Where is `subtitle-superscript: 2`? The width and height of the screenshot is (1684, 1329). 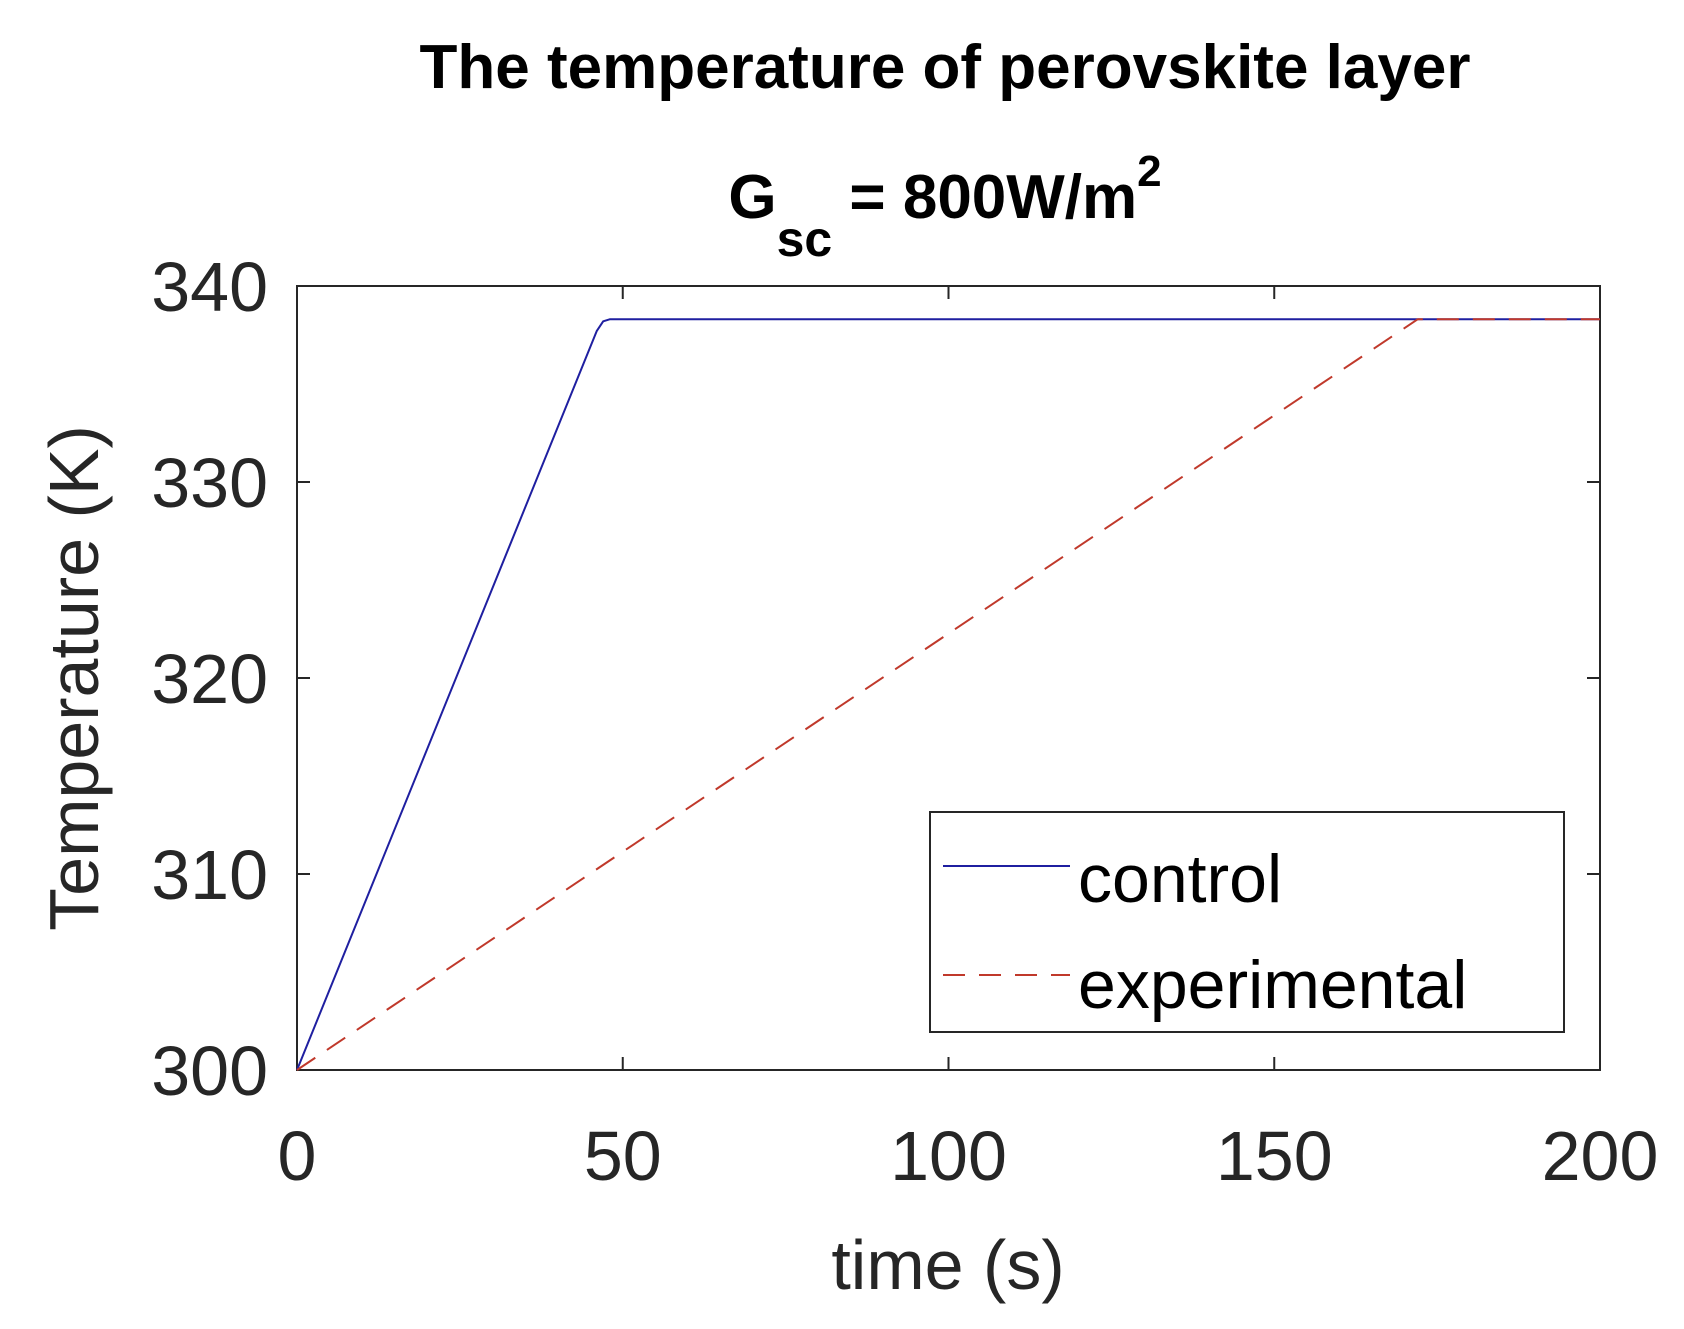 subtitle-superscript: 2 is located at coordinates (1149, 171).